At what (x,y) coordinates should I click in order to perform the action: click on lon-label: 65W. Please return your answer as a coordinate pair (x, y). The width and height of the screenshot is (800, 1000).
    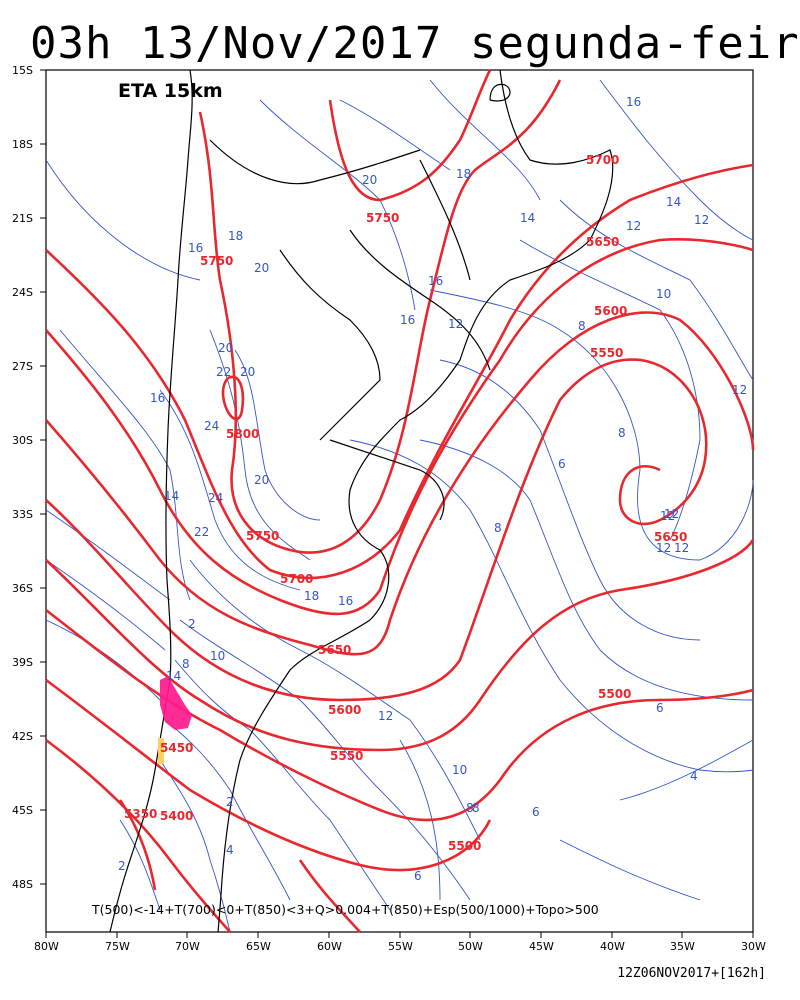
    Looking at the image, I should click on (258, 946).